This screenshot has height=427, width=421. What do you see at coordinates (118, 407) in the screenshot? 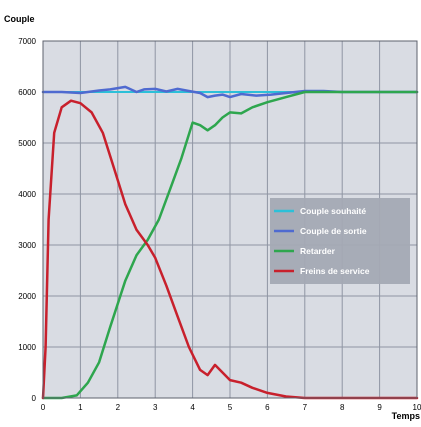
I see `x-tick-label: 2` at bounding box center [118, 407].